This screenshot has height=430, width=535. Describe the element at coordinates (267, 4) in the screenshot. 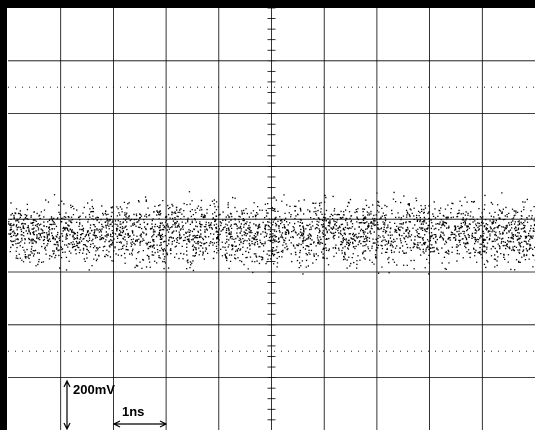

I see `top-frame` at that location.